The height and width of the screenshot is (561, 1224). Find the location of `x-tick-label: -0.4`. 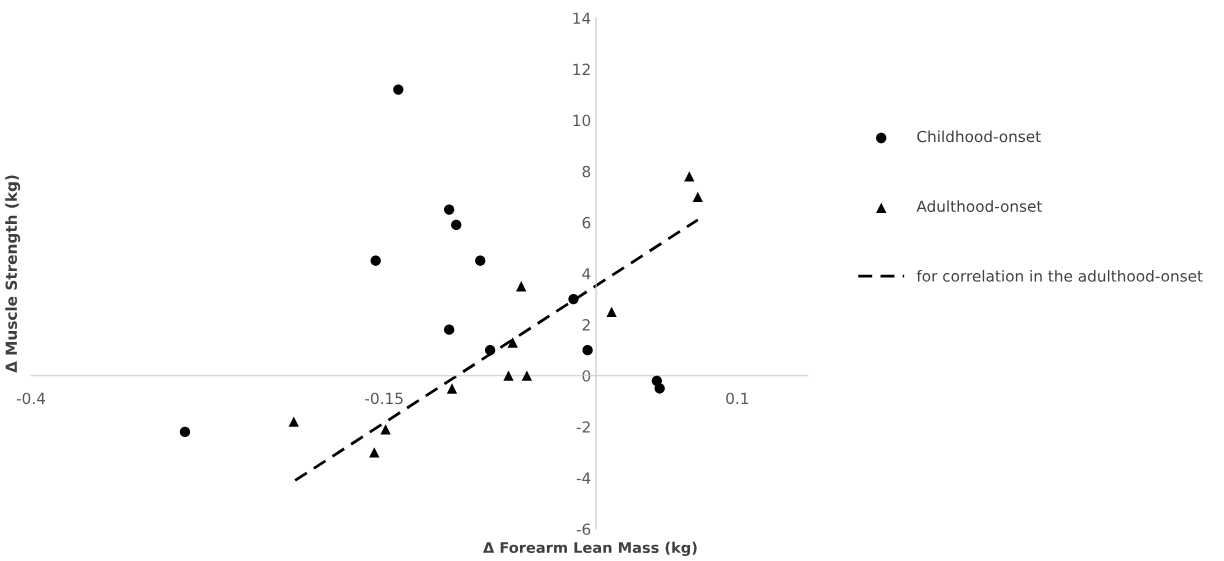

x-tick-label: -0.4 is located at coordinates (31, 398).